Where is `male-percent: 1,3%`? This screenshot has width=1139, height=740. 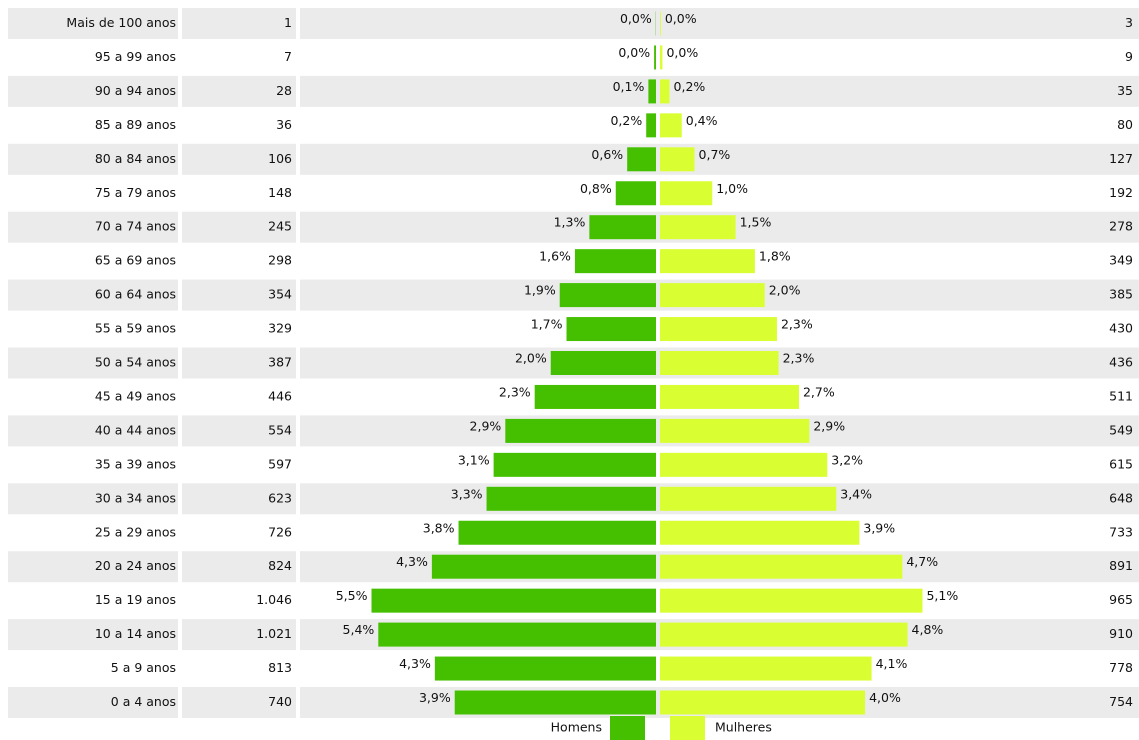
male-percent: 1,3% is located at coordinates (570, 222).